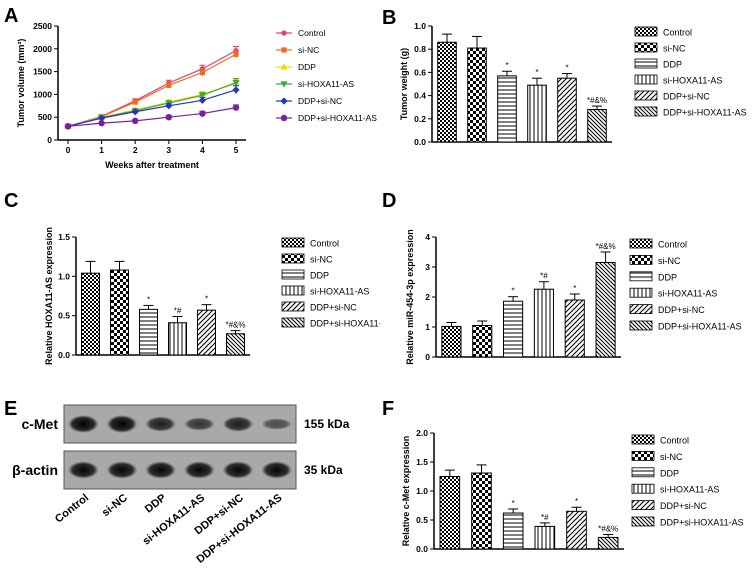 The image size is (753, 581). Describe the element at coordinates (389, 201) in the screenshot. I see `panel-d-letter: D` at that location.